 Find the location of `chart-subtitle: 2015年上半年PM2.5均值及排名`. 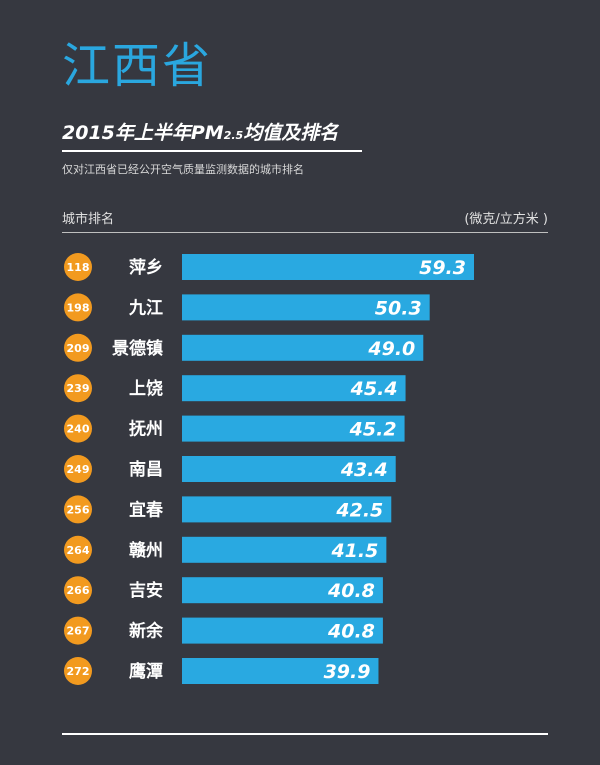

chart-subtitle: 2015年上半年PM2.5均值及排名 is located at coordinates (200, 131).